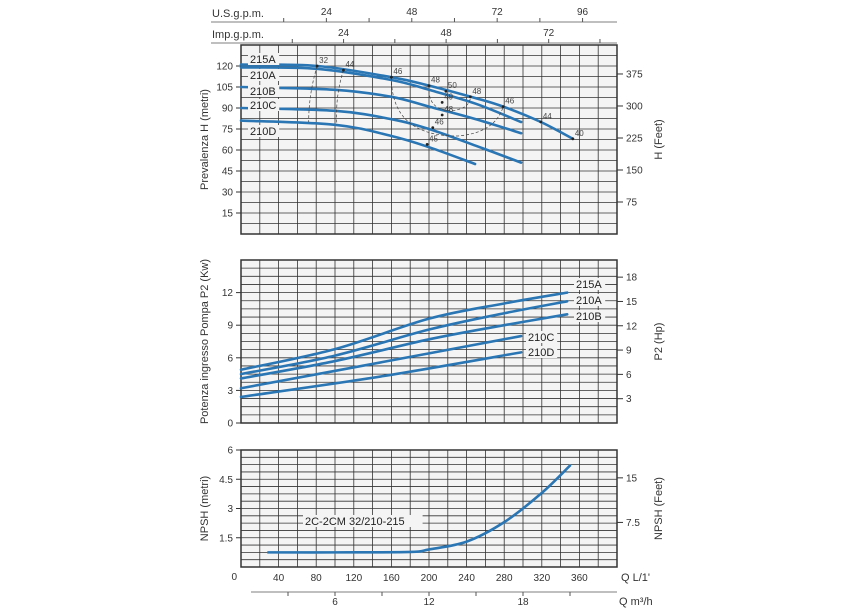  I want to click on efficiency-label: 32, so click(323, 60).